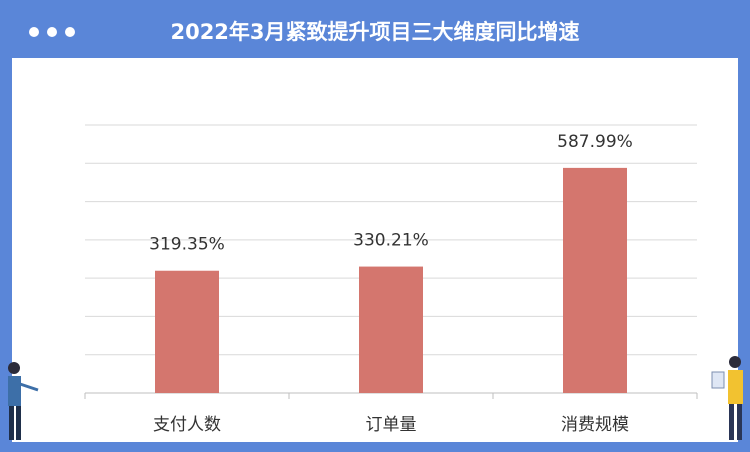 This screenshot has width=750, height=452. What do you see at coordinates (391, 425) in the screenshot?
I see `x-tick-label: 订单量` at bounding box center [391, 425].